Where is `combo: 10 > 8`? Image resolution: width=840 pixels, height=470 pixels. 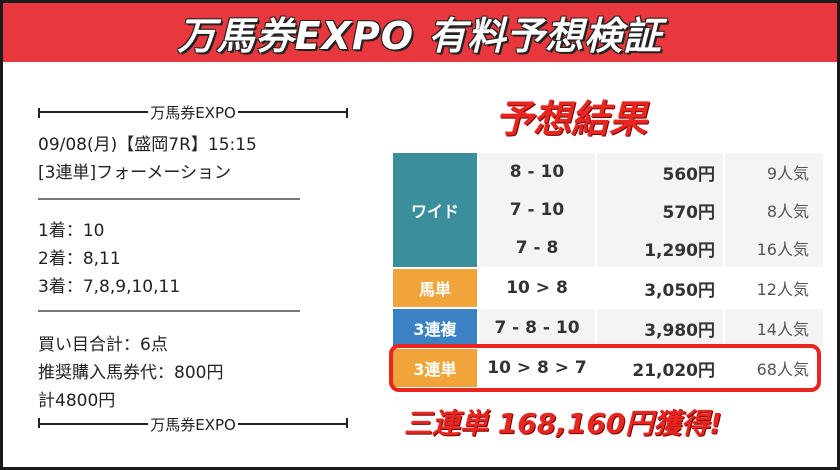
combo: 10 > 8 is located at coordinates (537, 288).